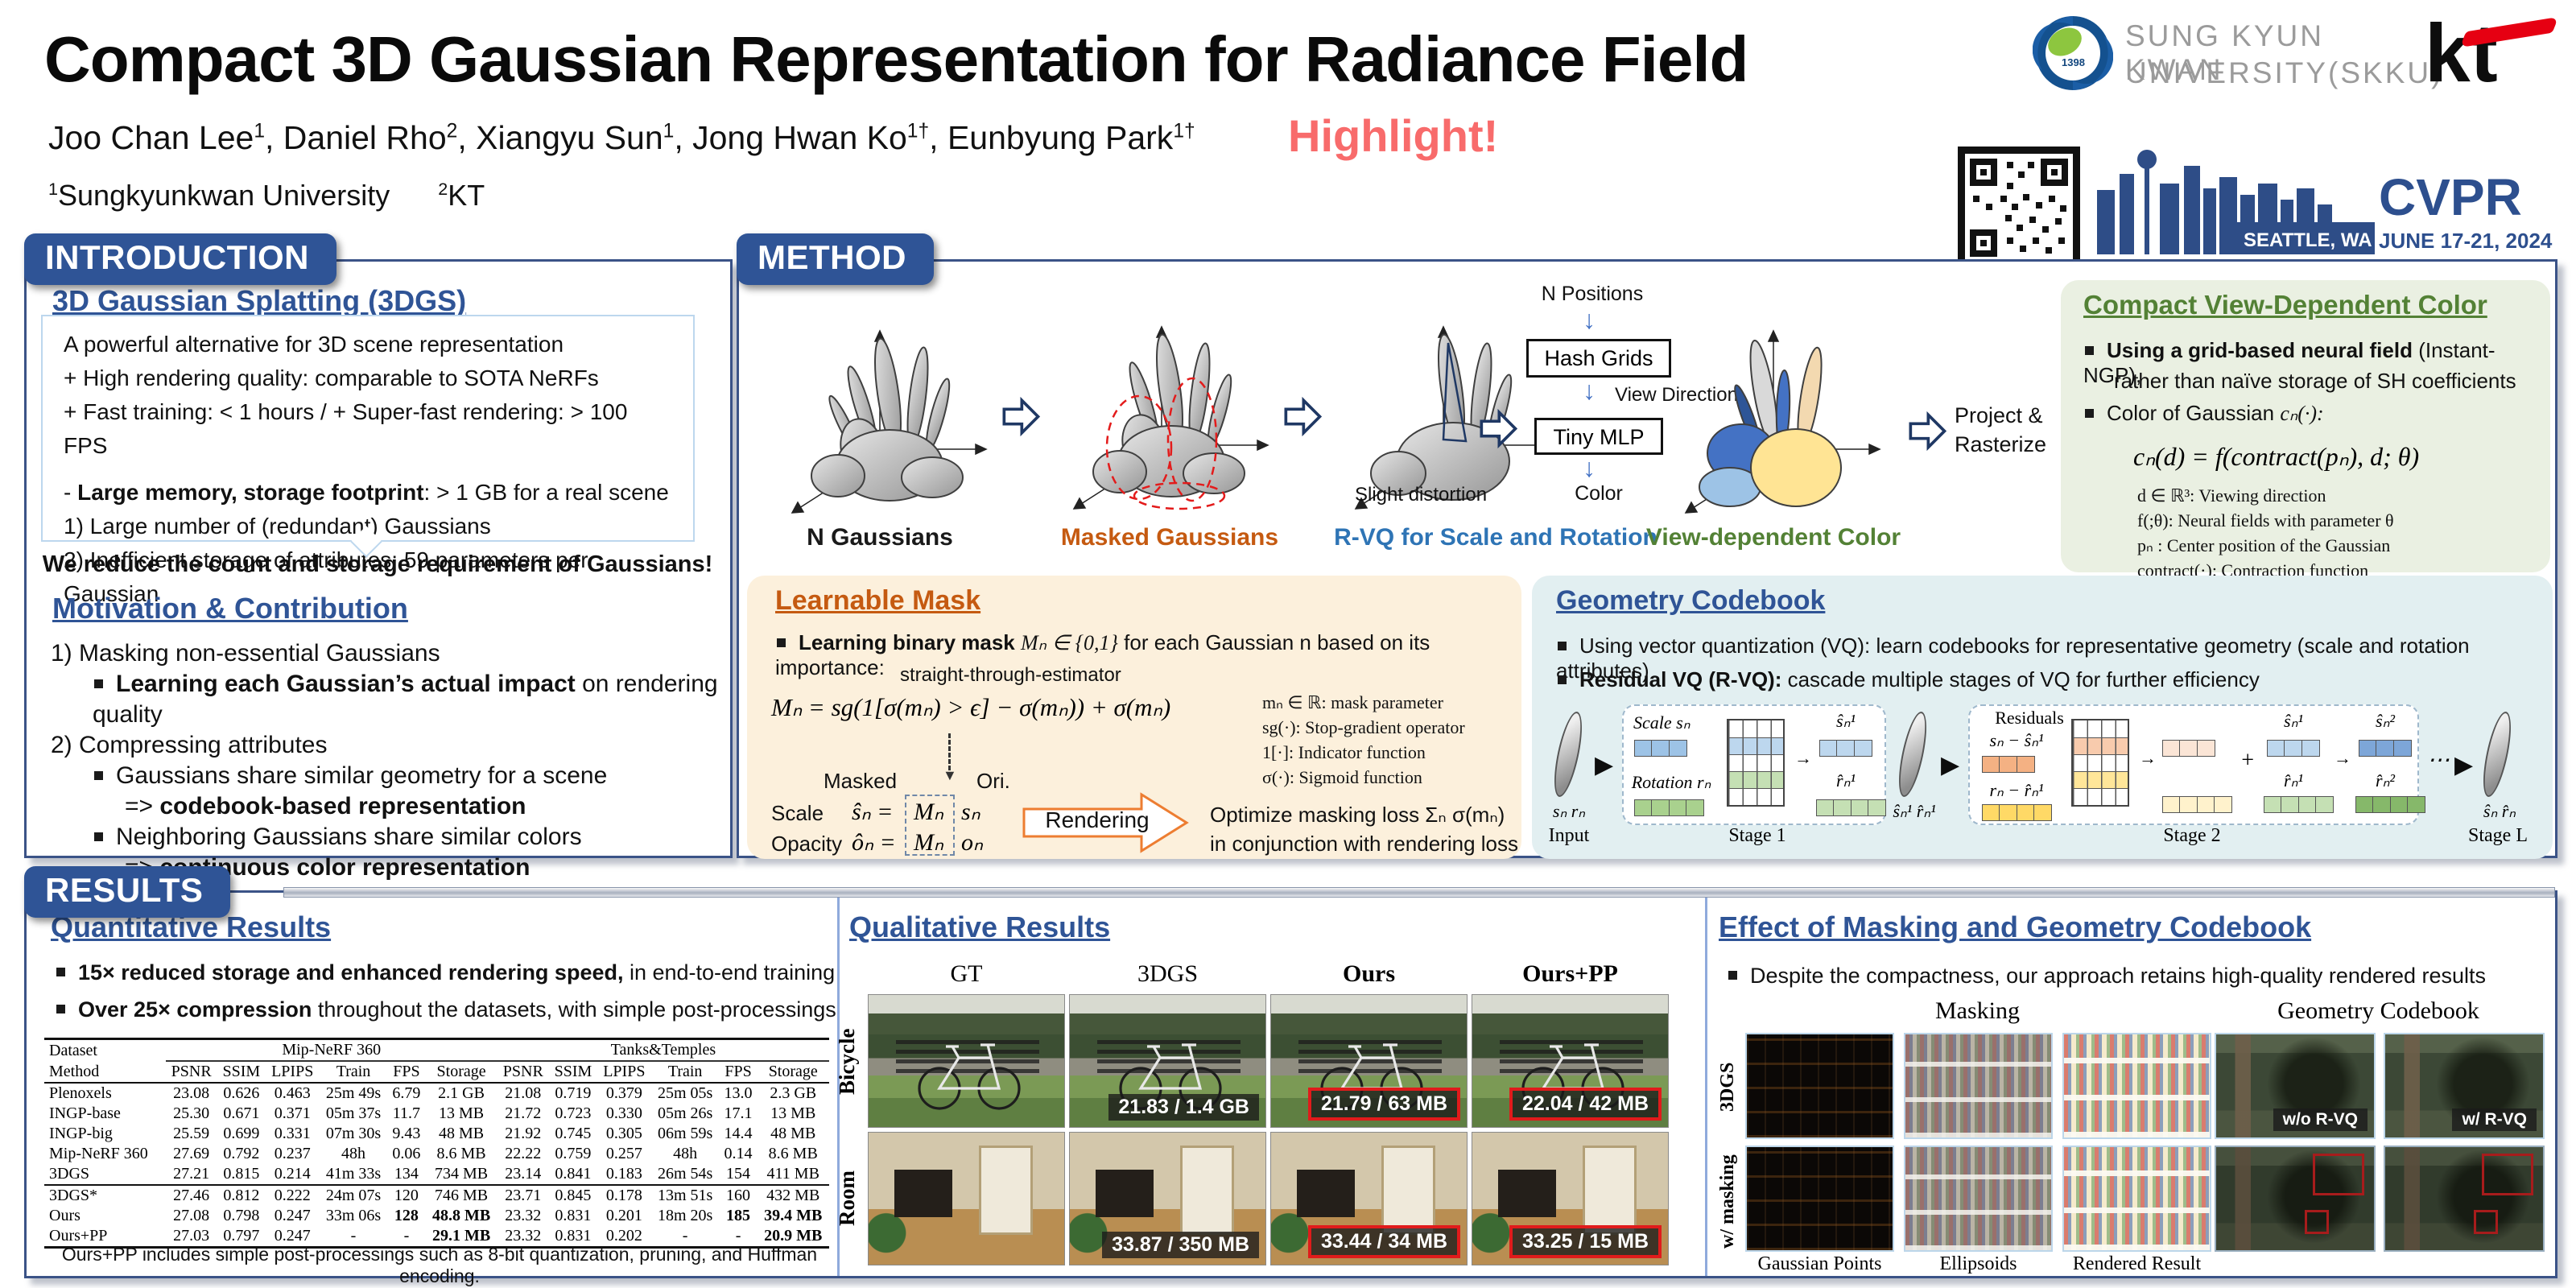 The height and width of the screenshot is (1288, 2576). Describe the element at coordinates (53, 189) in the screenshot. I see `affil-sup: 1` at that location.